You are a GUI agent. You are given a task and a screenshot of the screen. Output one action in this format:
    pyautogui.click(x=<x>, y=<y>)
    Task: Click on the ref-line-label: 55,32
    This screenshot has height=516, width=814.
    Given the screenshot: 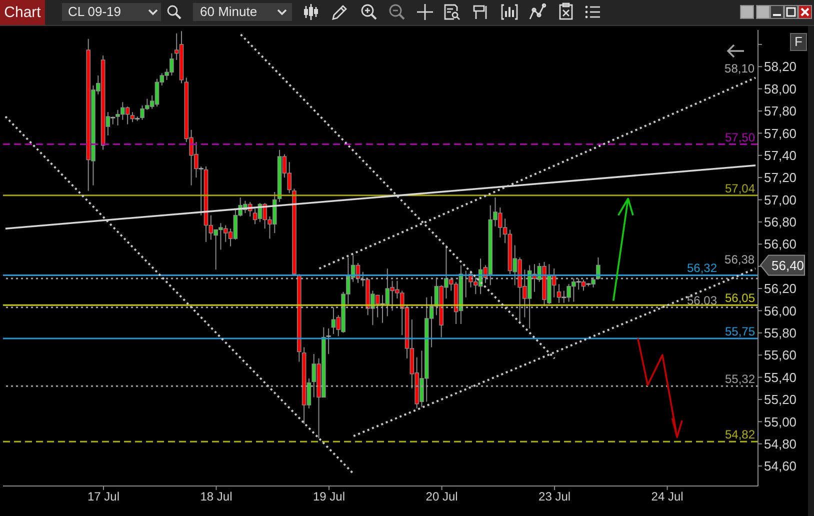 What is the action you would take?
    pyautogui.click(x=740, y=379)
    